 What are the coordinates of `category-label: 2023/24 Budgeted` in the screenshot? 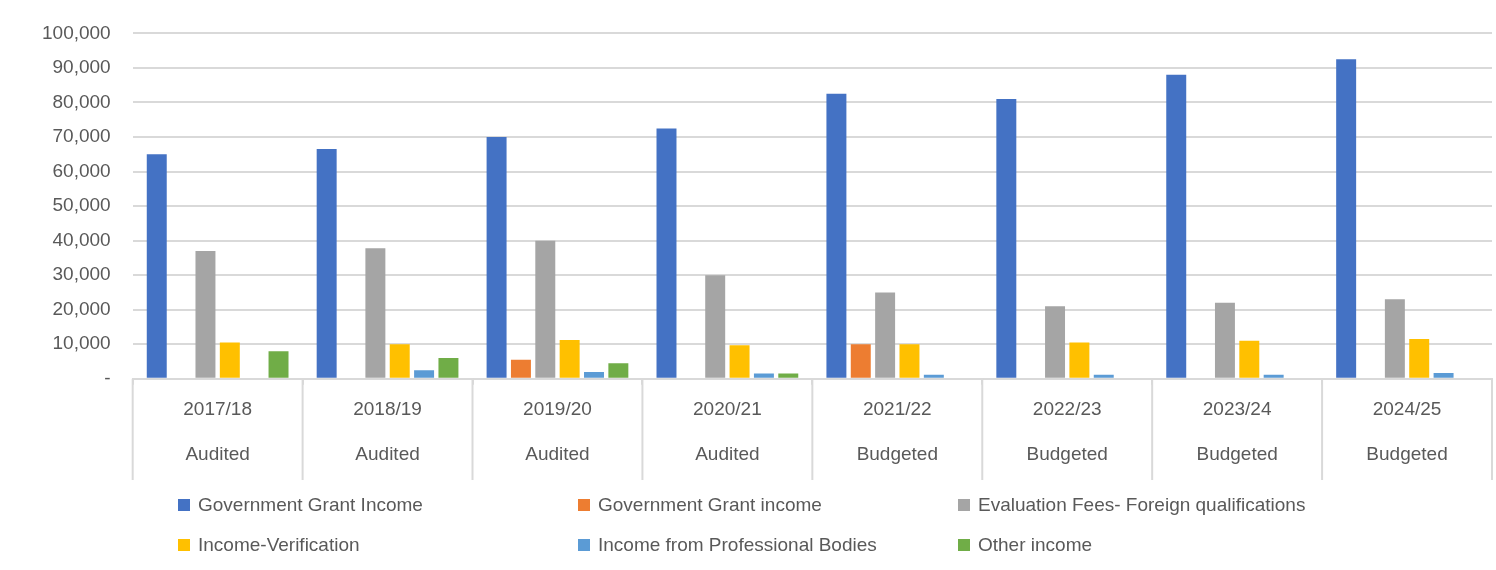 It's located at (1237, 431).